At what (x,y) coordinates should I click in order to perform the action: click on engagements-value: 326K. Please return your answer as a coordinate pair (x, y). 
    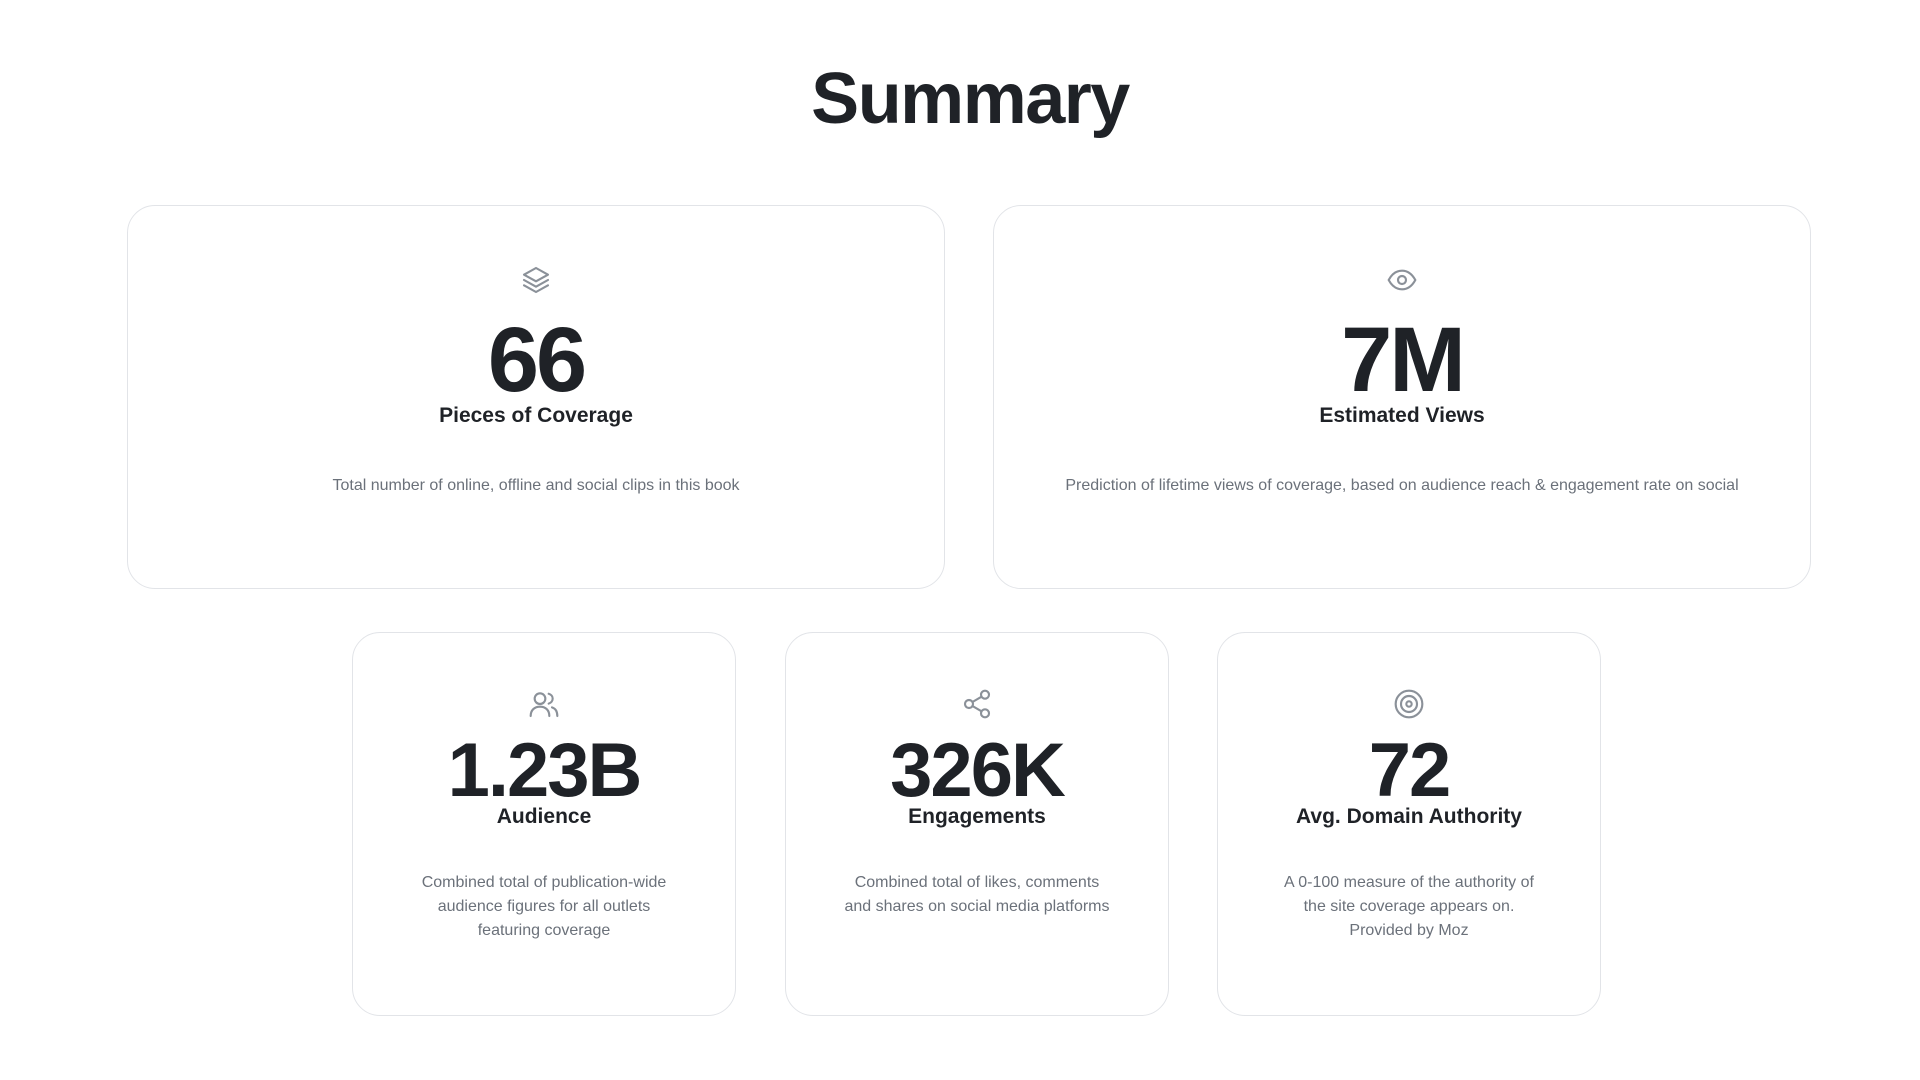
    Looking at the image, I should click on (978, 770).